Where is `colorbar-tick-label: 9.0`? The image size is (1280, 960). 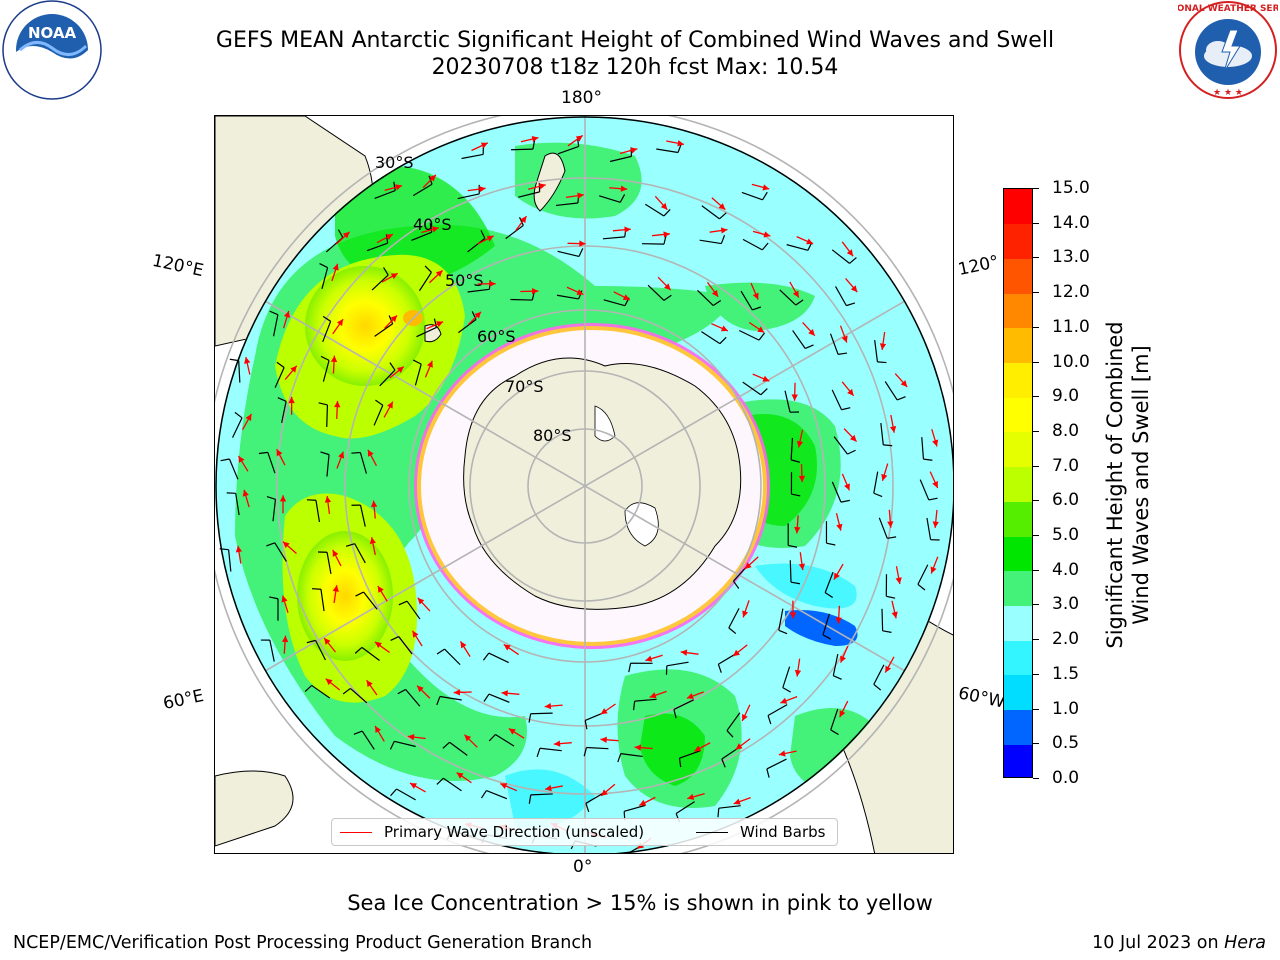 colorbar-tick-label: 9.0 is located at coordinates (1066, 396).